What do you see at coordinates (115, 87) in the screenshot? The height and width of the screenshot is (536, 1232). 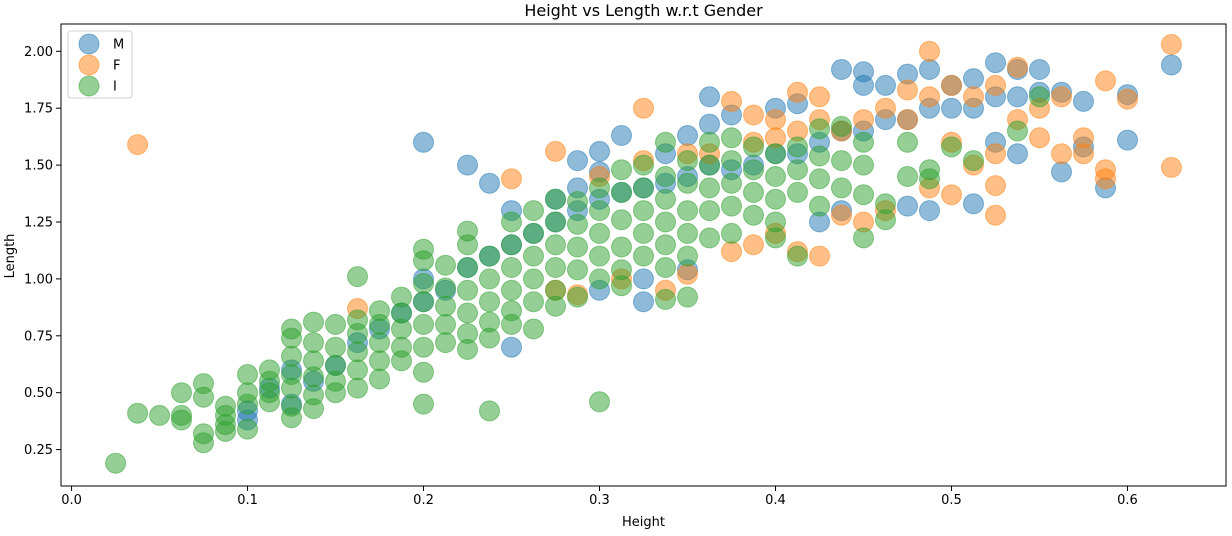 I see `legend-label: I` at bounding box center [115, 87].